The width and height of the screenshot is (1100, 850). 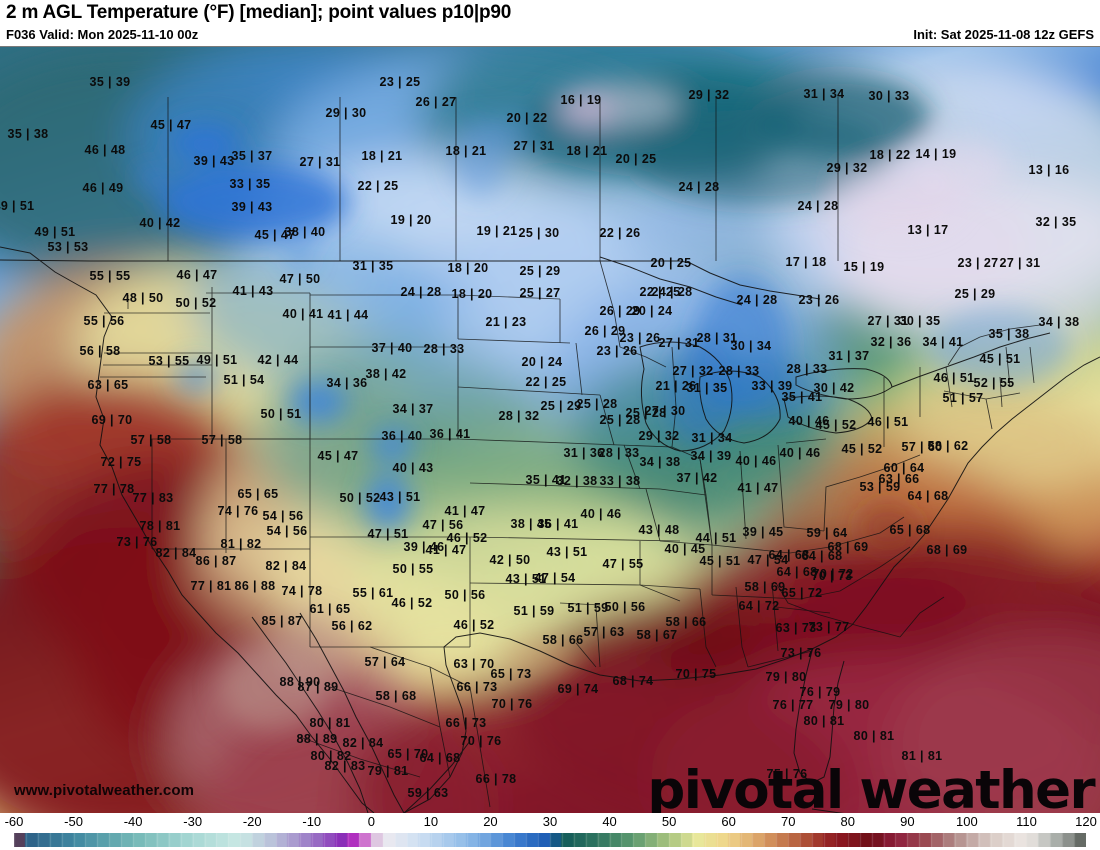 What do you see at coordinates (252, 821) in the screenshot?
I see `colorbar-tick: -20` at bounding box center [252, 821].